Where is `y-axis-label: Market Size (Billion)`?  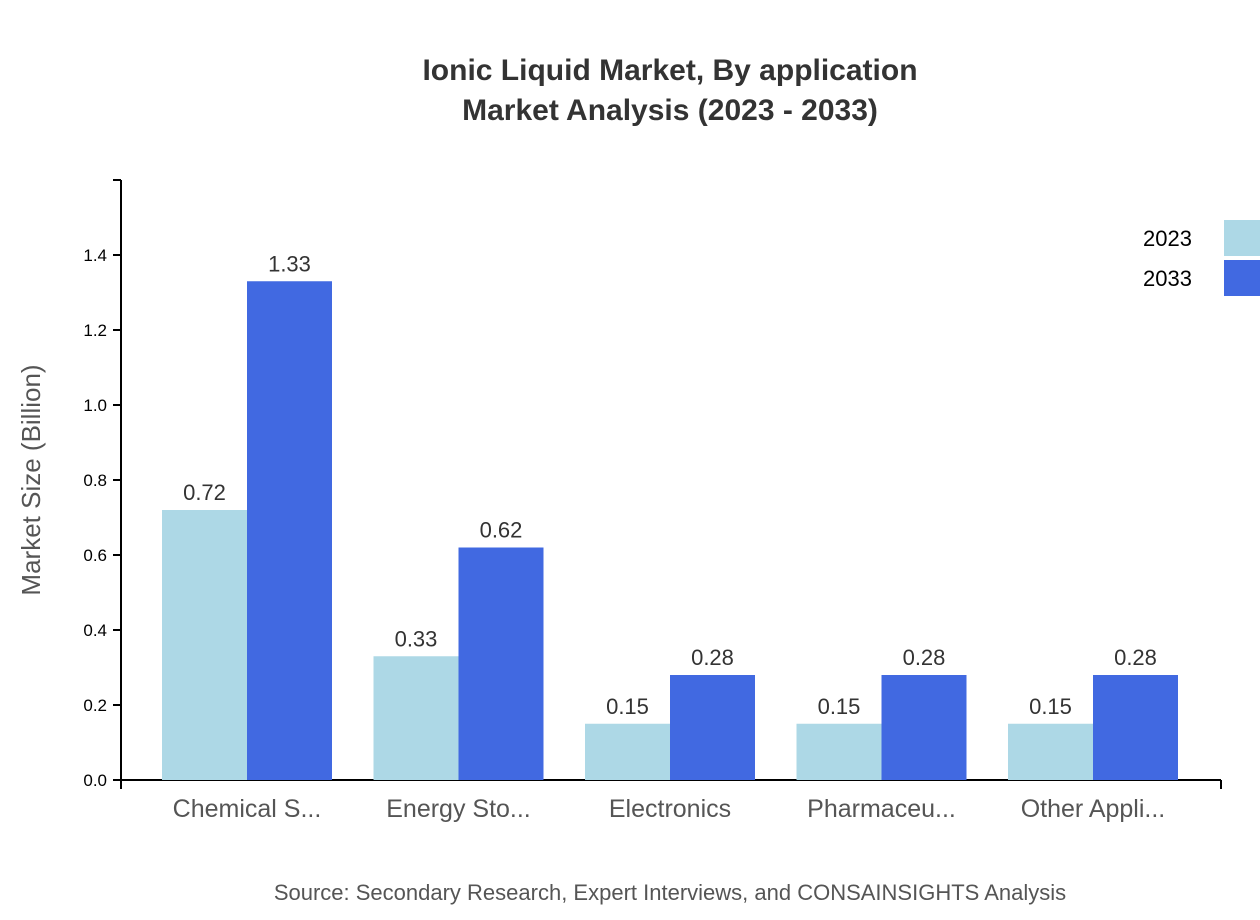 y-axis-label: Market Size (Billion) is located at coordinates (31, 479).